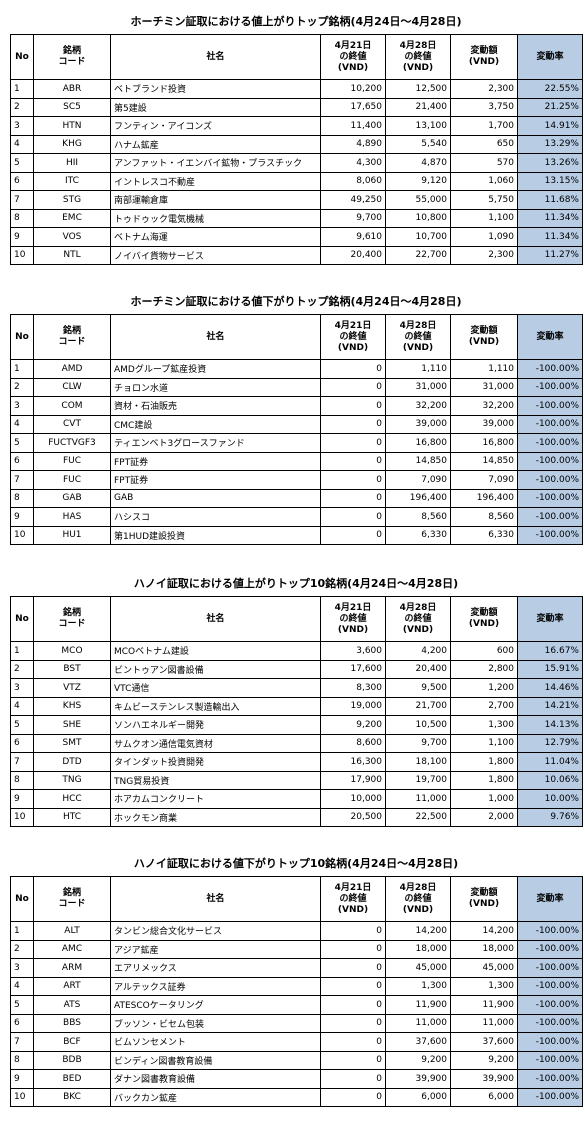 The height and width of the screenshot is (1121, 585). I want to click on cell: イントレスコ不動産, so click(215, 181).